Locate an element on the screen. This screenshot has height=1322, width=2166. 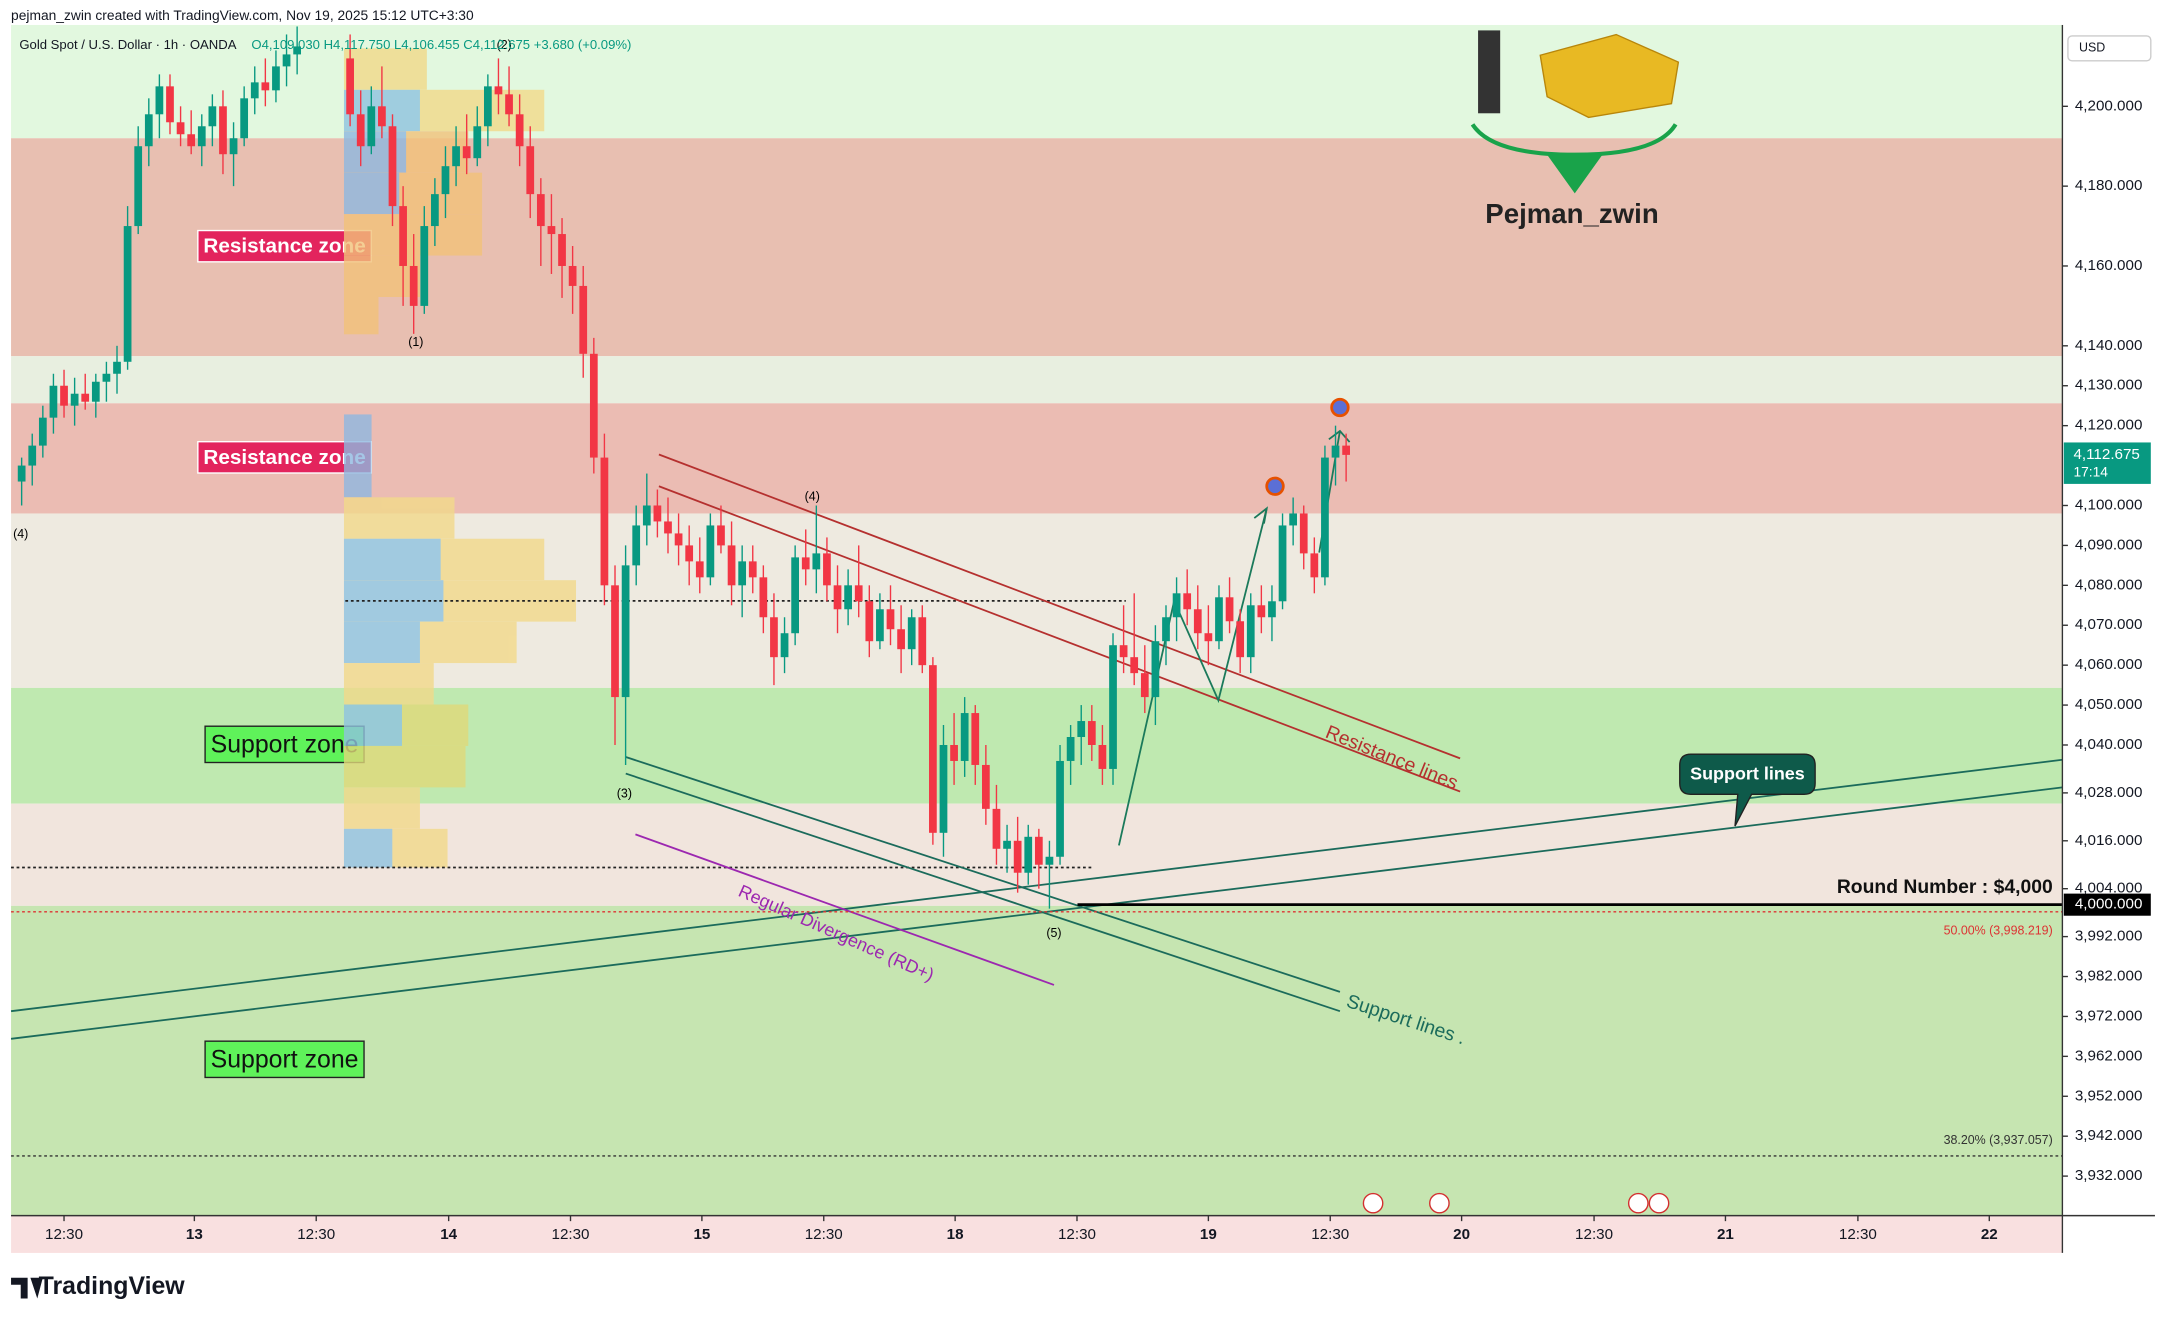
fib-label: 38.20% (3,937.057) is located at coordinates (1998, 1140).